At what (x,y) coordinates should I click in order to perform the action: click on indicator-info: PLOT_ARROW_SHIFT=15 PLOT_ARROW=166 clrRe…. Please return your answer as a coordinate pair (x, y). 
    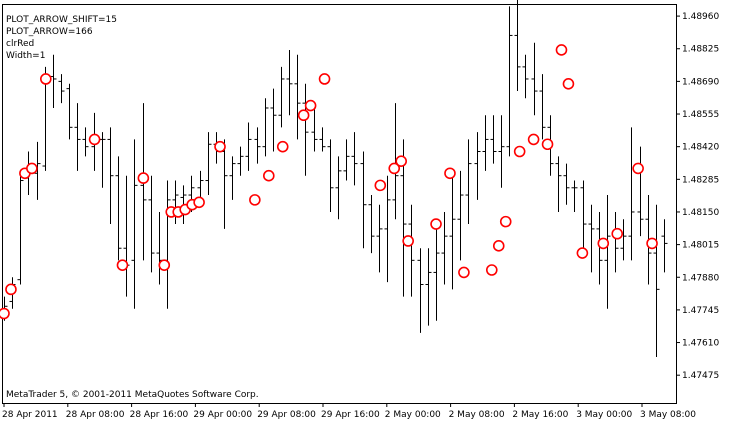
    Looking at the image, I should click on (61, 38).